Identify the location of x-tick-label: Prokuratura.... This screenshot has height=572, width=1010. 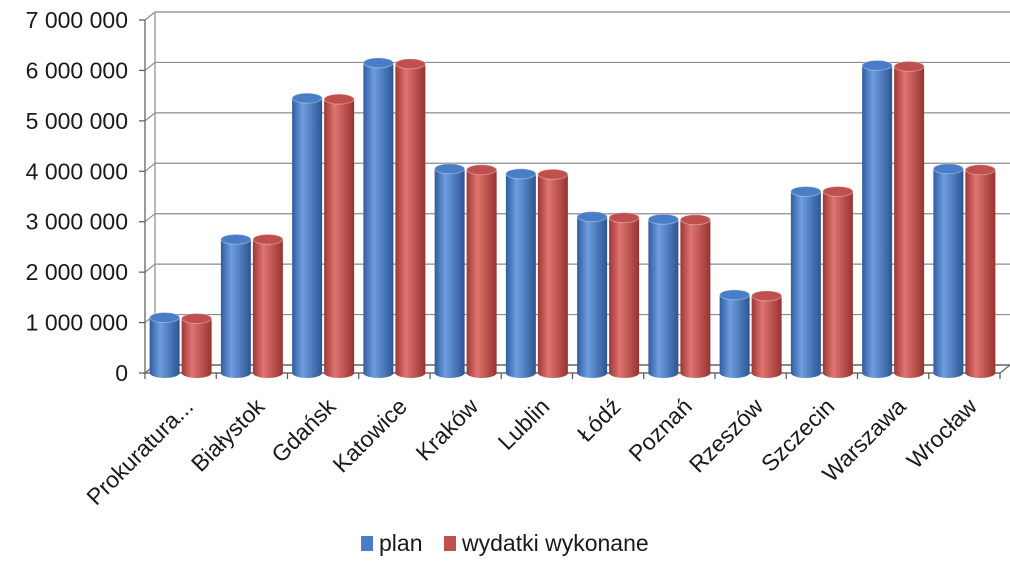
(139, 451).